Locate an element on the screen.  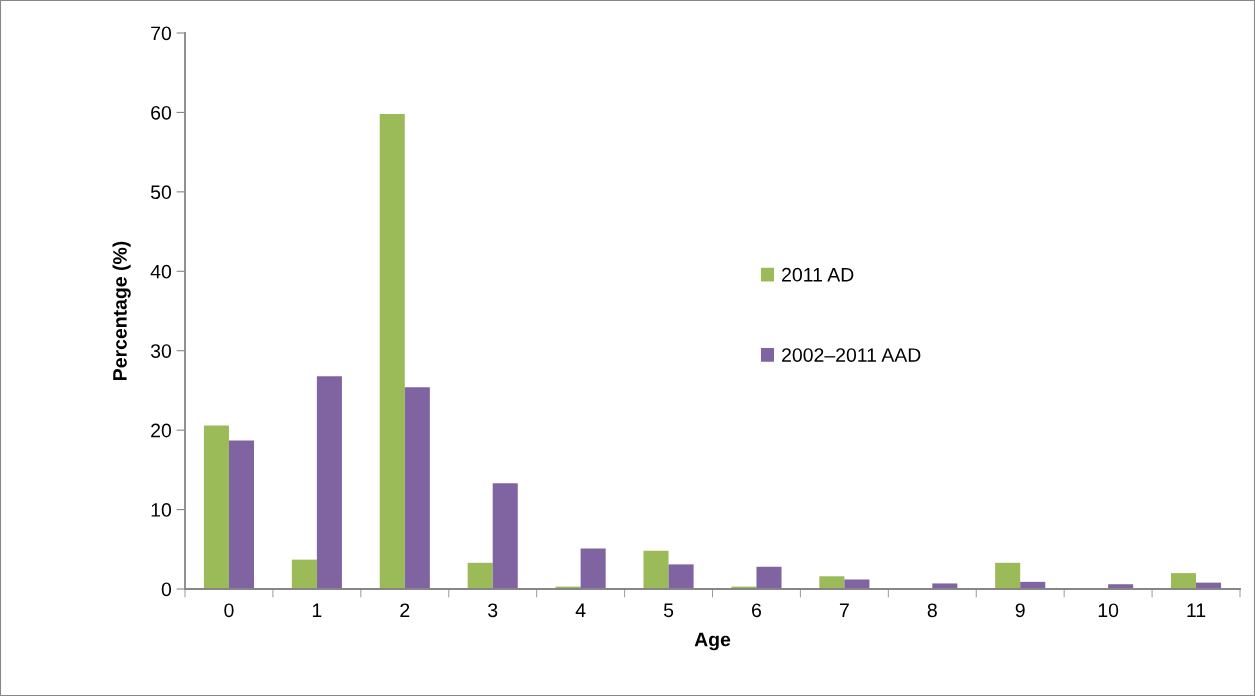
y-tick-label: 30 is located at coordinates (161, 351).